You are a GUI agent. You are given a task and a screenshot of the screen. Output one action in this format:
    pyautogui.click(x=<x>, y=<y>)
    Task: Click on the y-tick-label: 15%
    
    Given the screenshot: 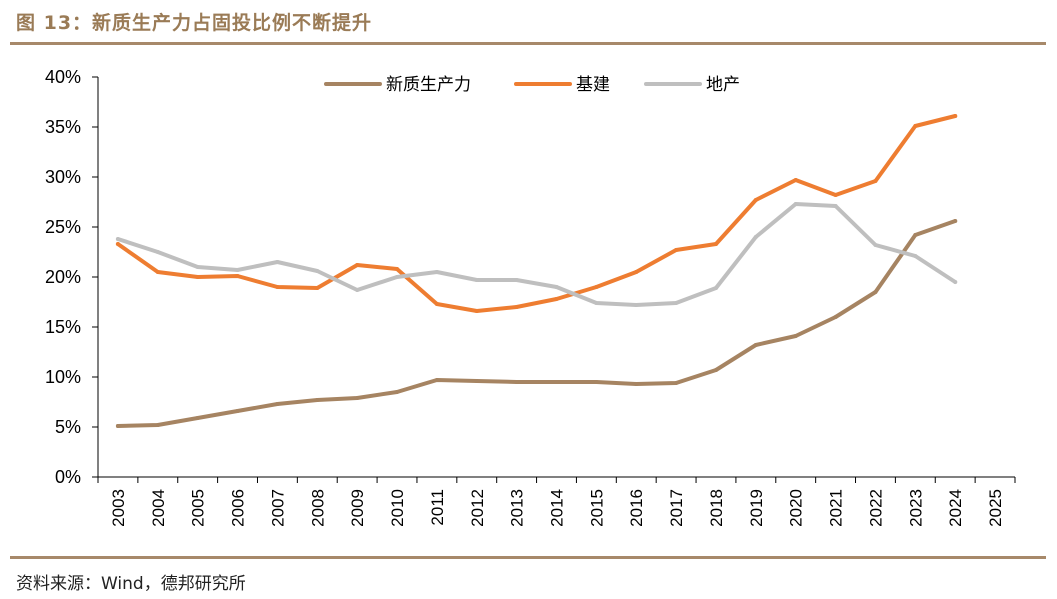 What is the action you would take?
    pyautogui.click(x=63, y=327)
    